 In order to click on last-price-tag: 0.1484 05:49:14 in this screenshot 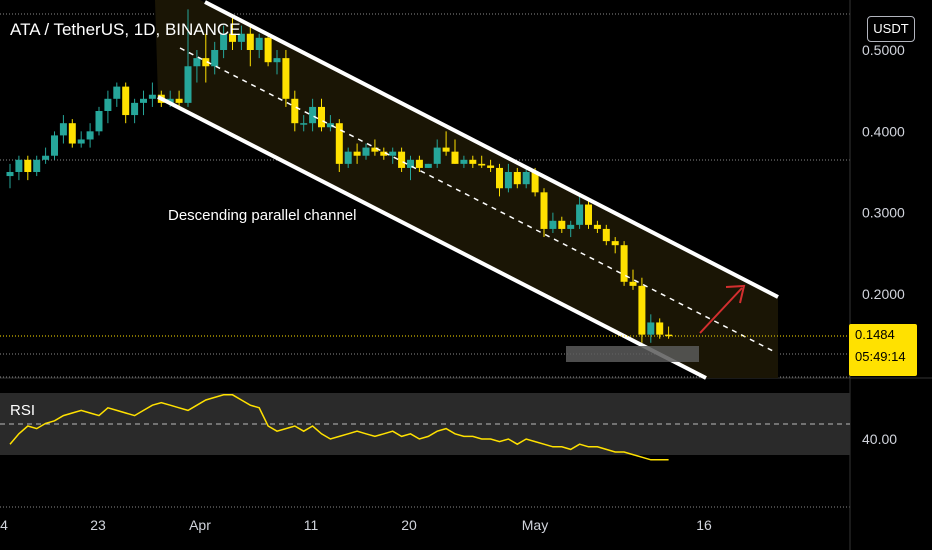, I will do `click(883, 350)`.